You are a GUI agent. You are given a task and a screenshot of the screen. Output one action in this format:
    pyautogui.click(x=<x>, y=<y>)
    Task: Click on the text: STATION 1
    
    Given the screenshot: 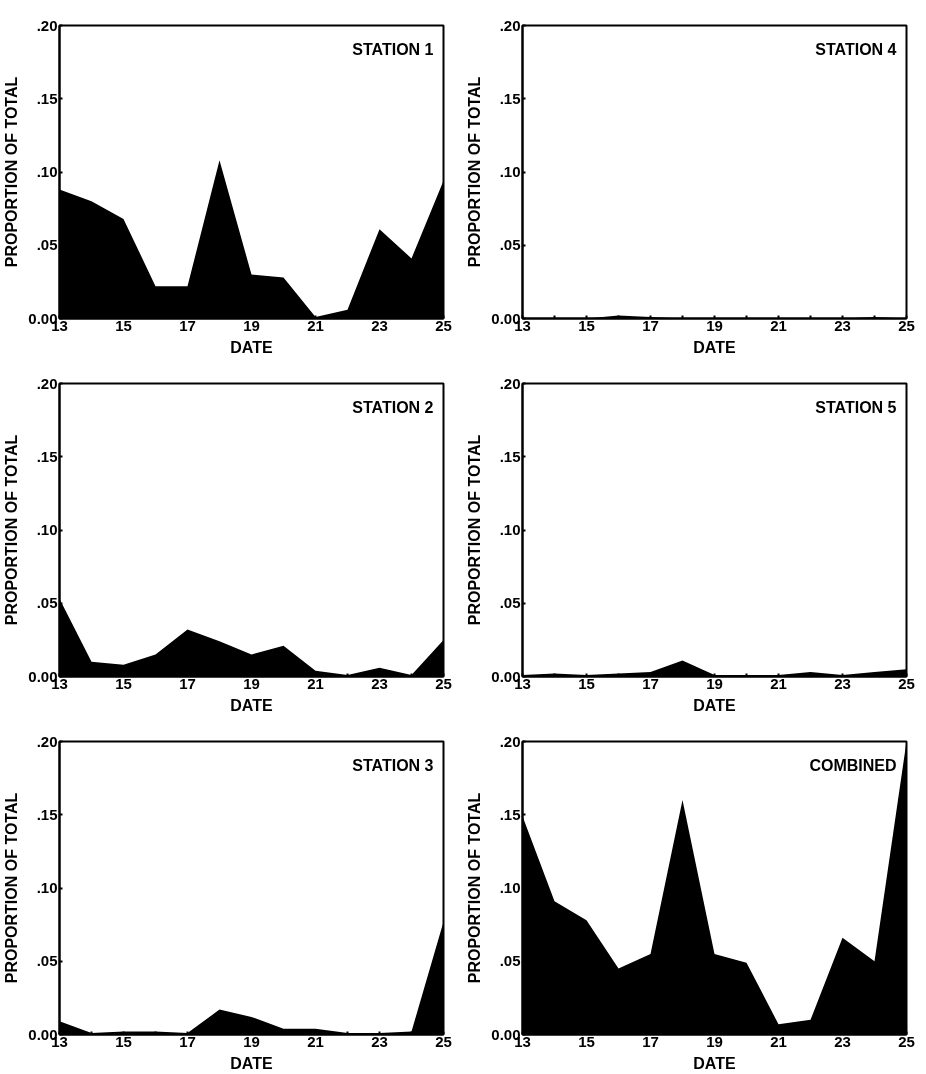 What is the action you would take?
    pyautogui.click(x=393, y=49)
    